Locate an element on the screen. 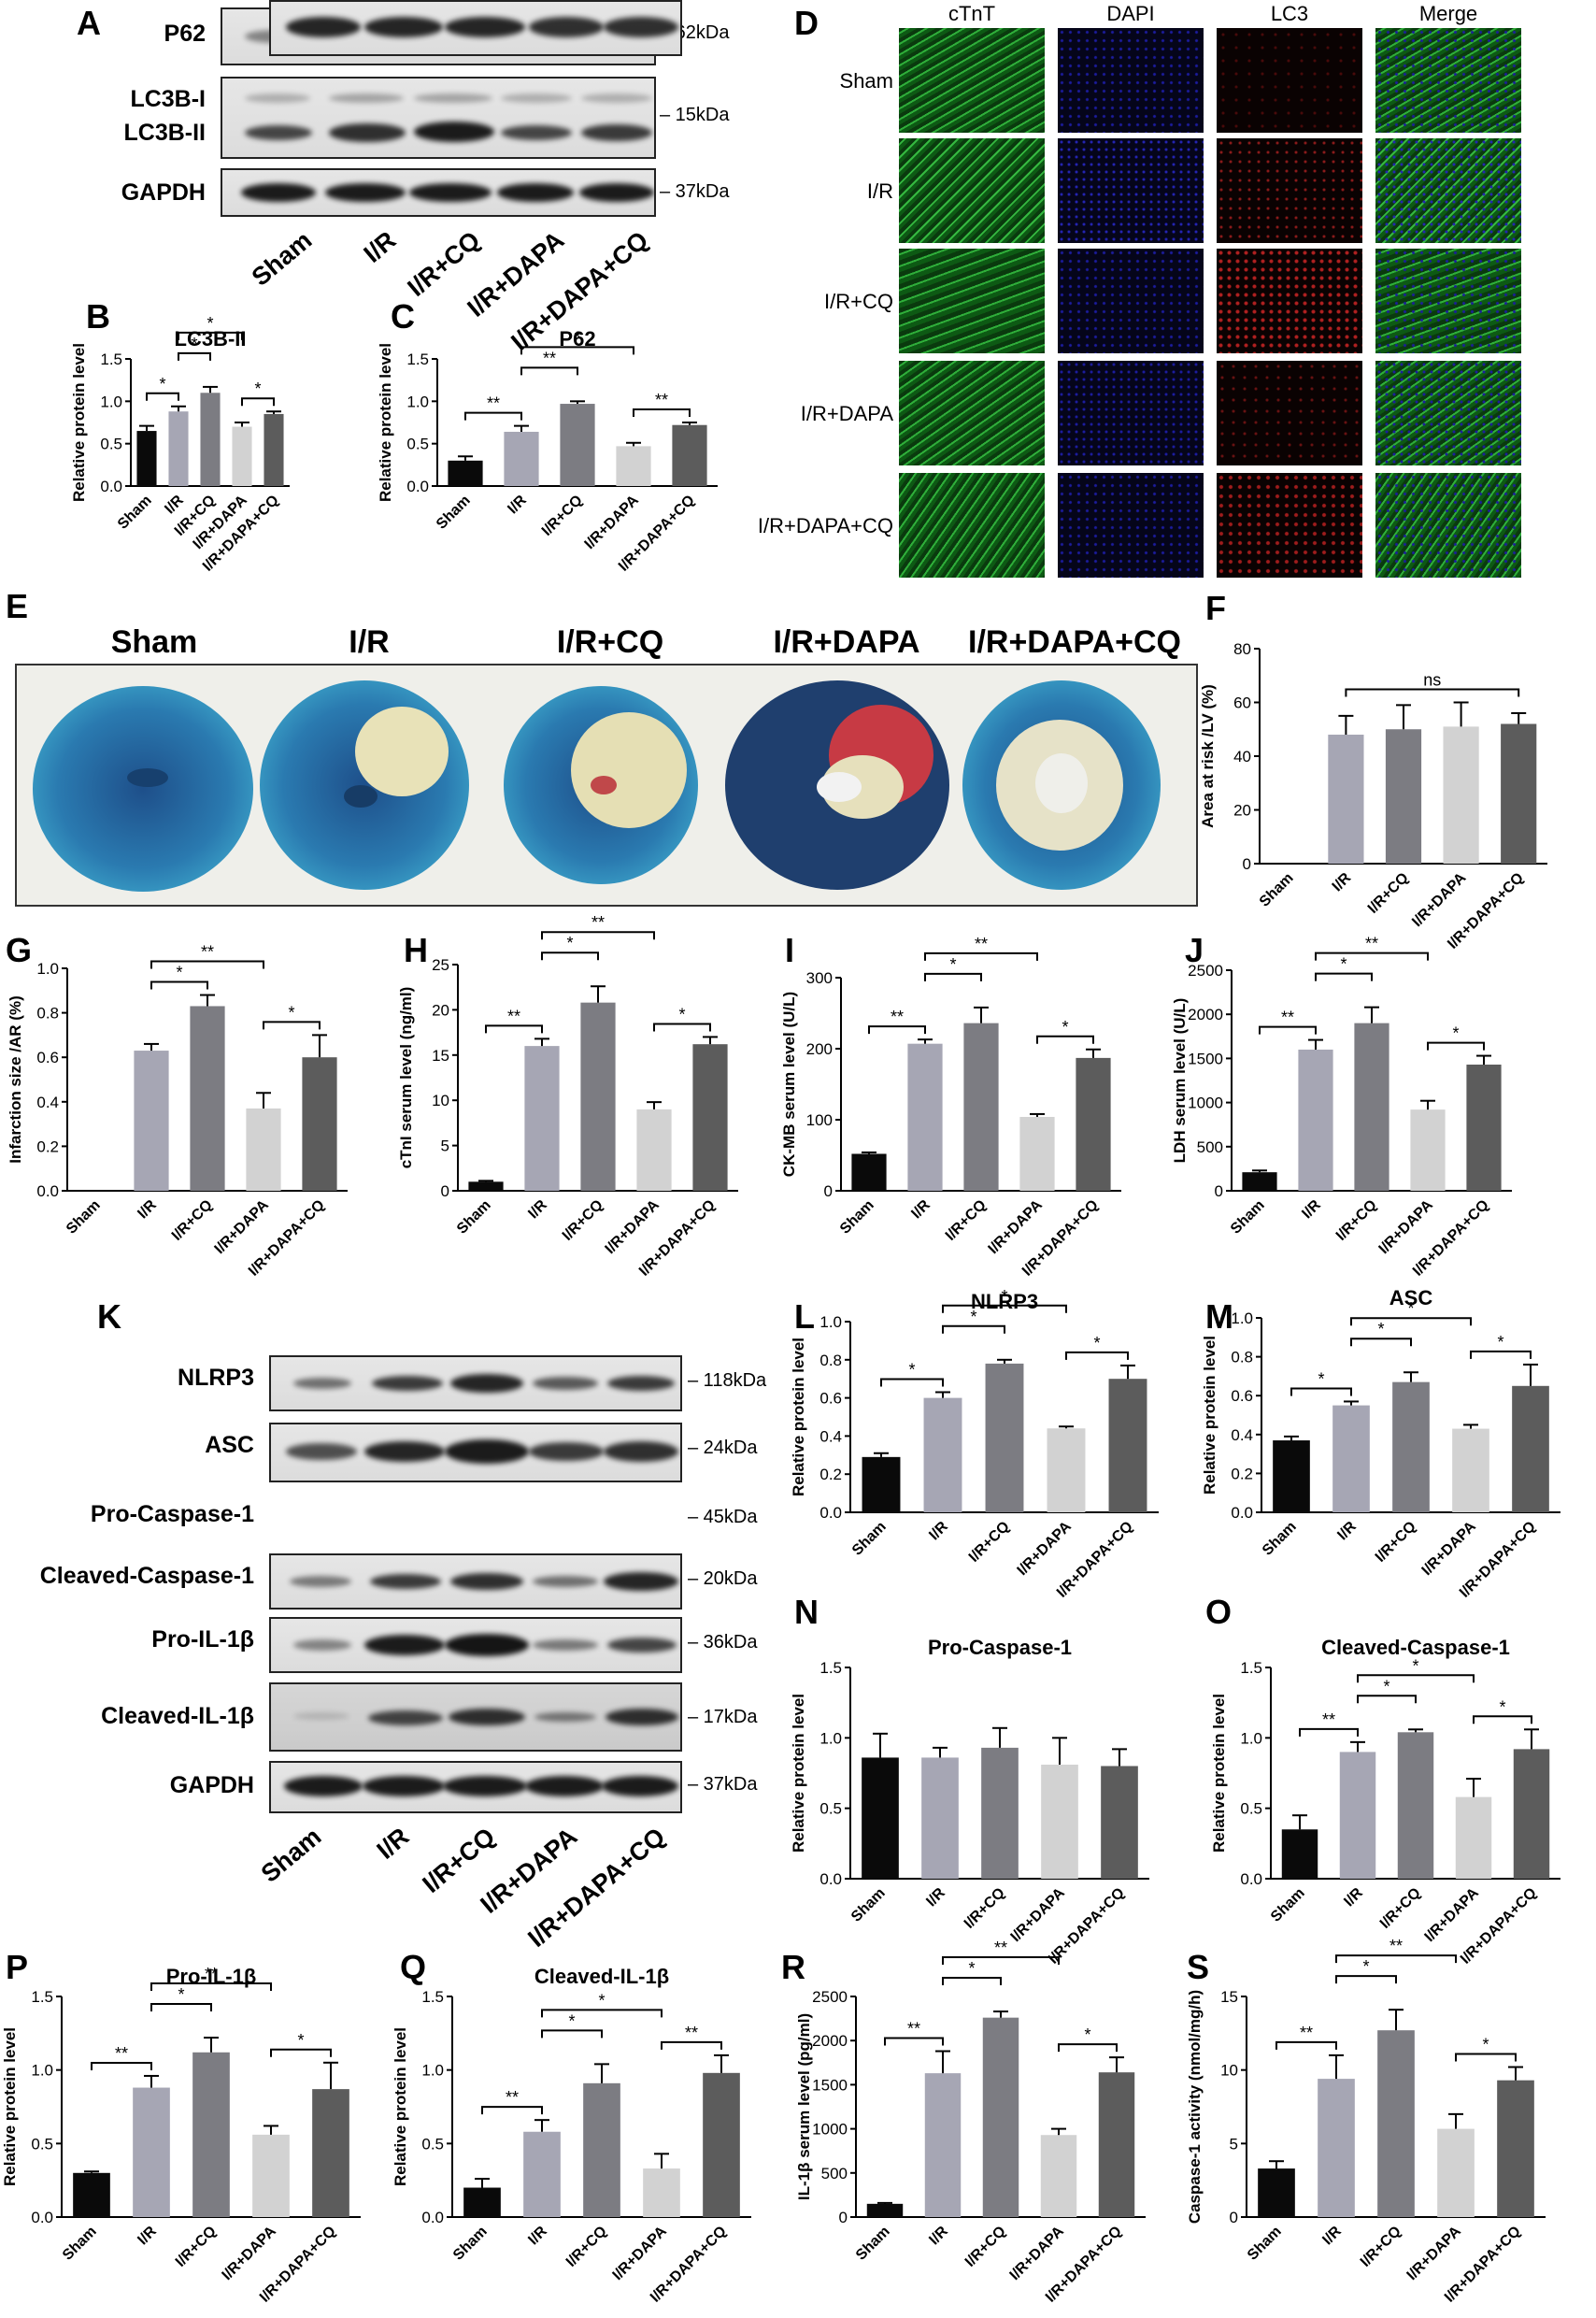  chart-b-xtick-label: I/R is located at coordinates (174, 505).